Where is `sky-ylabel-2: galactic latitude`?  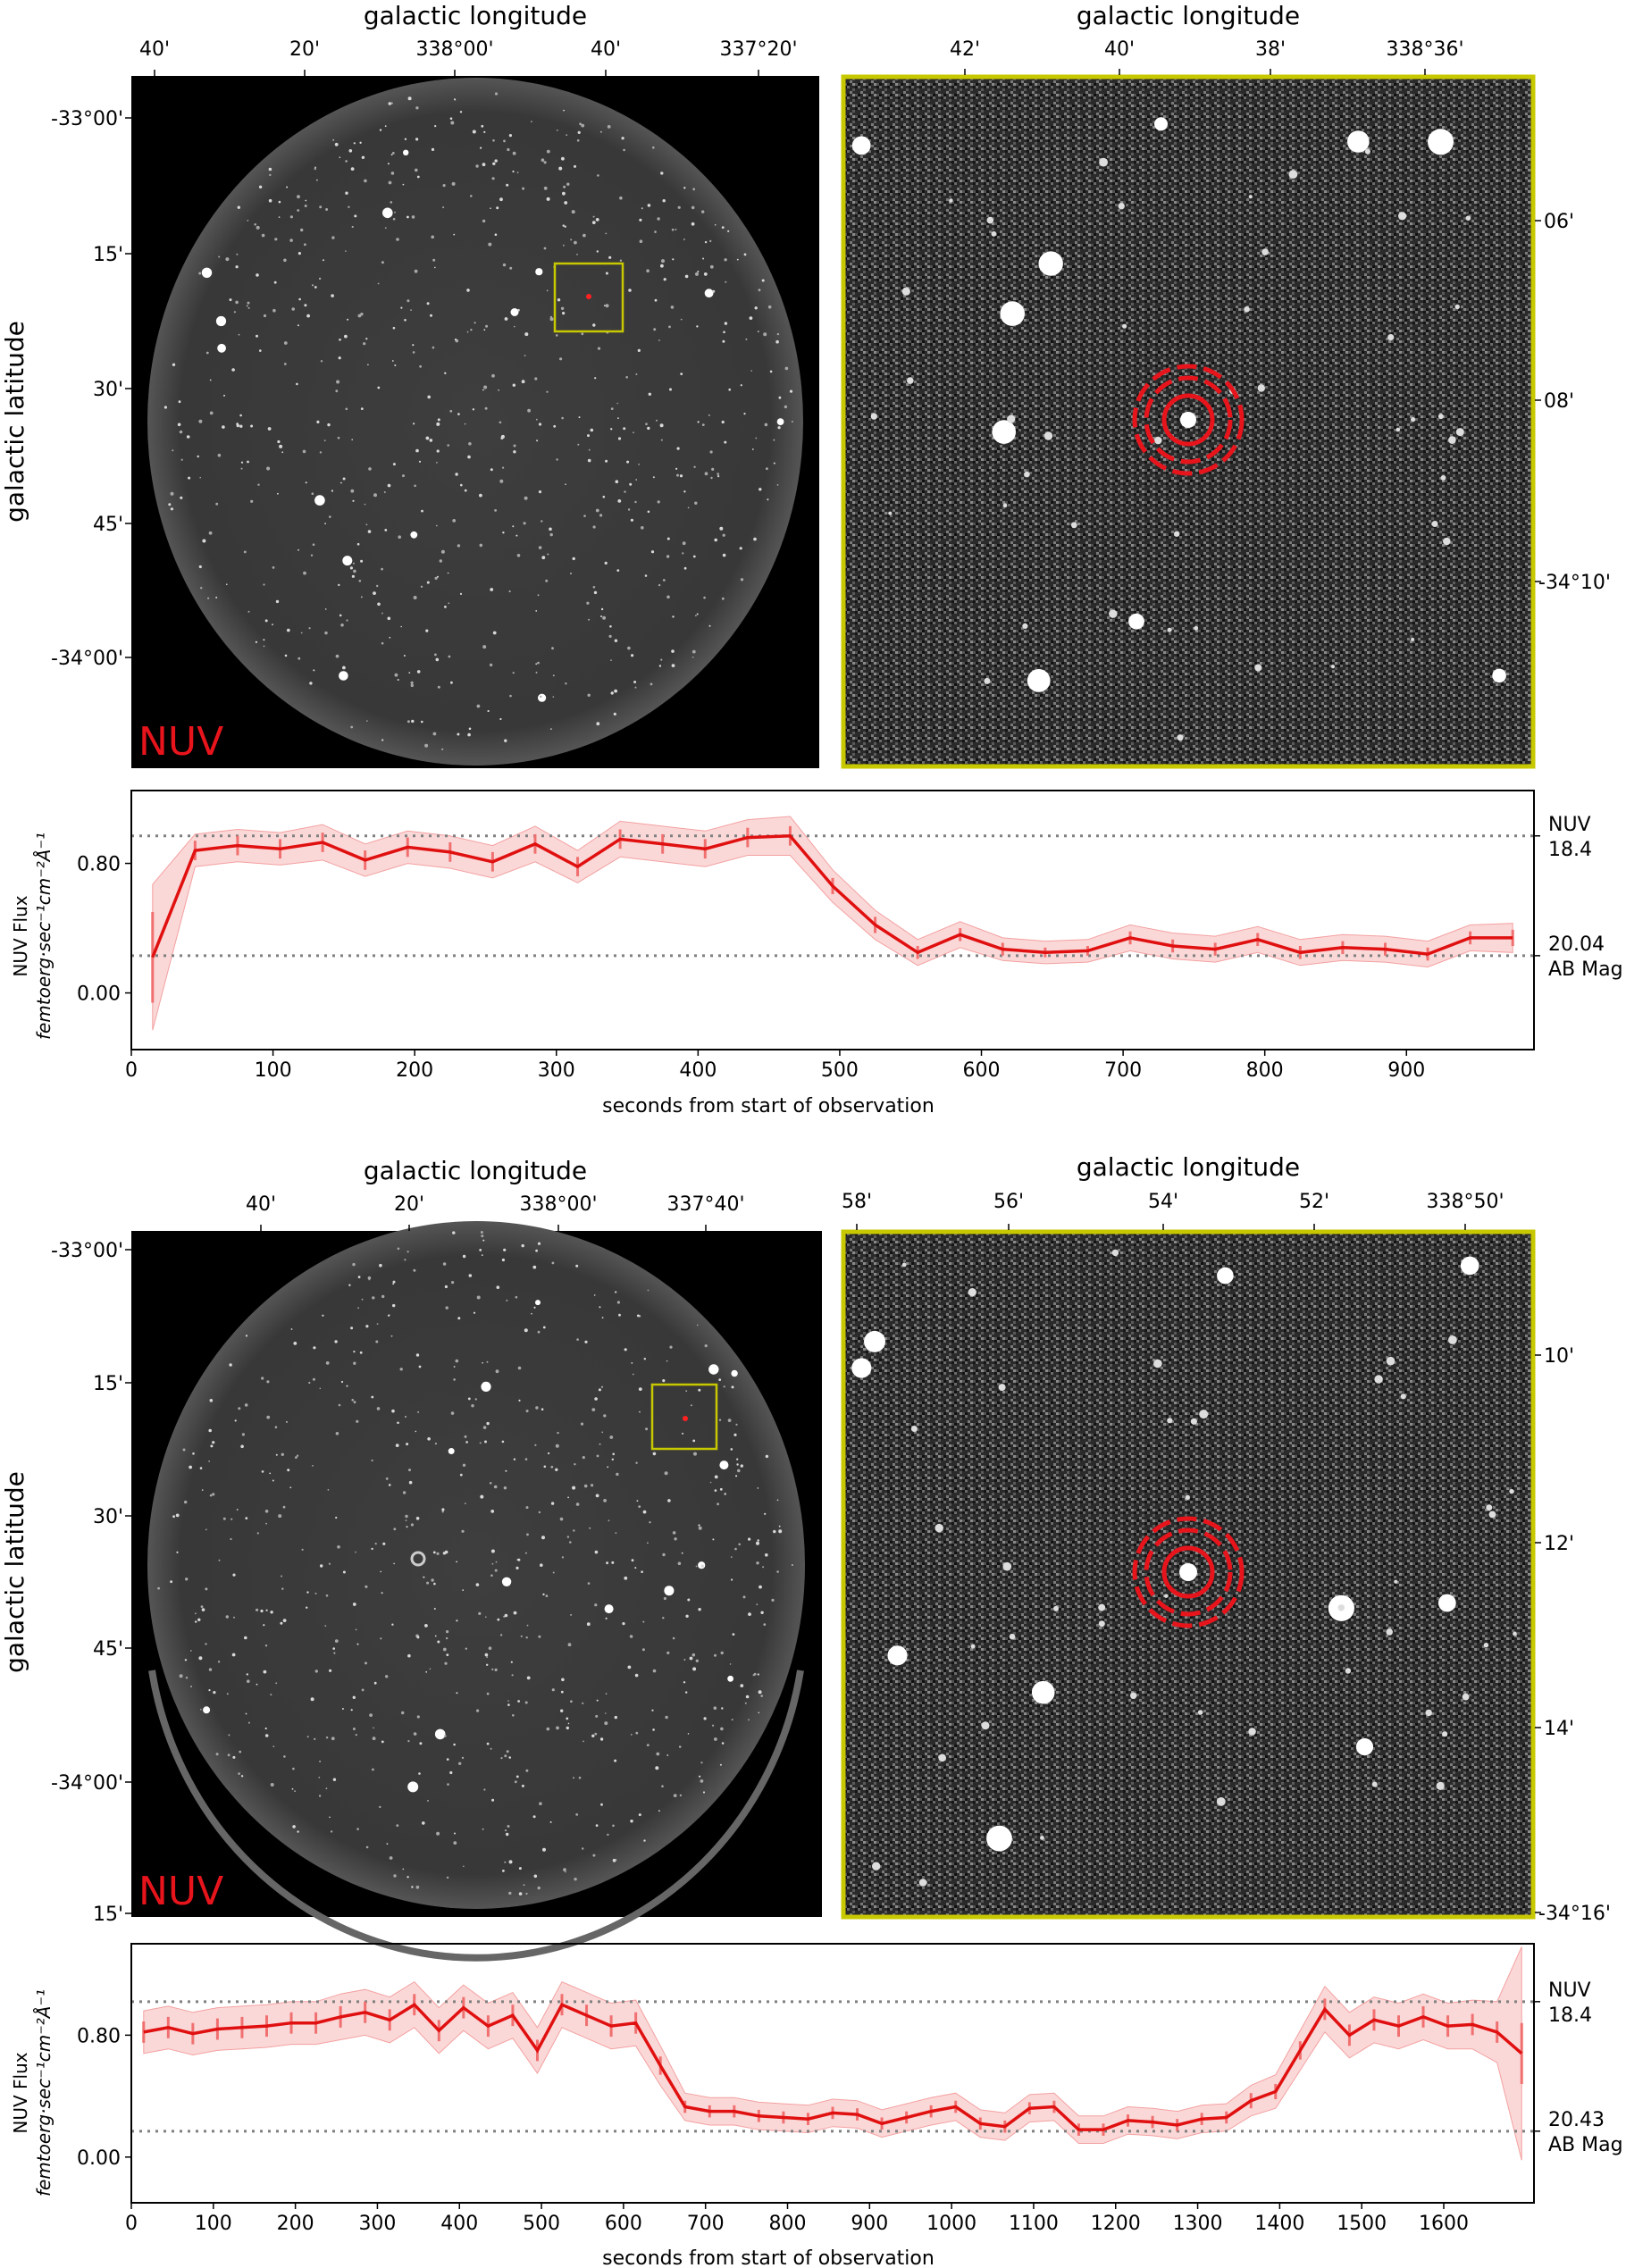
sky-ylabel-2: galactic latitude is located at coordinates (14, 1572).